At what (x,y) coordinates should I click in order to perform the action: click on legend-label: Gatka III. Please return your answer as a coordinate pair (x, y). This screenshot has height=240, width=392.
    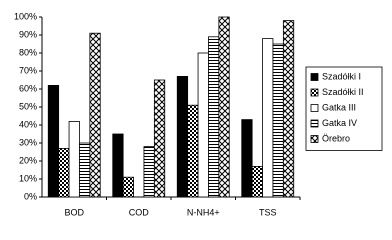
    Looking at the image, I should click on (339, 107).